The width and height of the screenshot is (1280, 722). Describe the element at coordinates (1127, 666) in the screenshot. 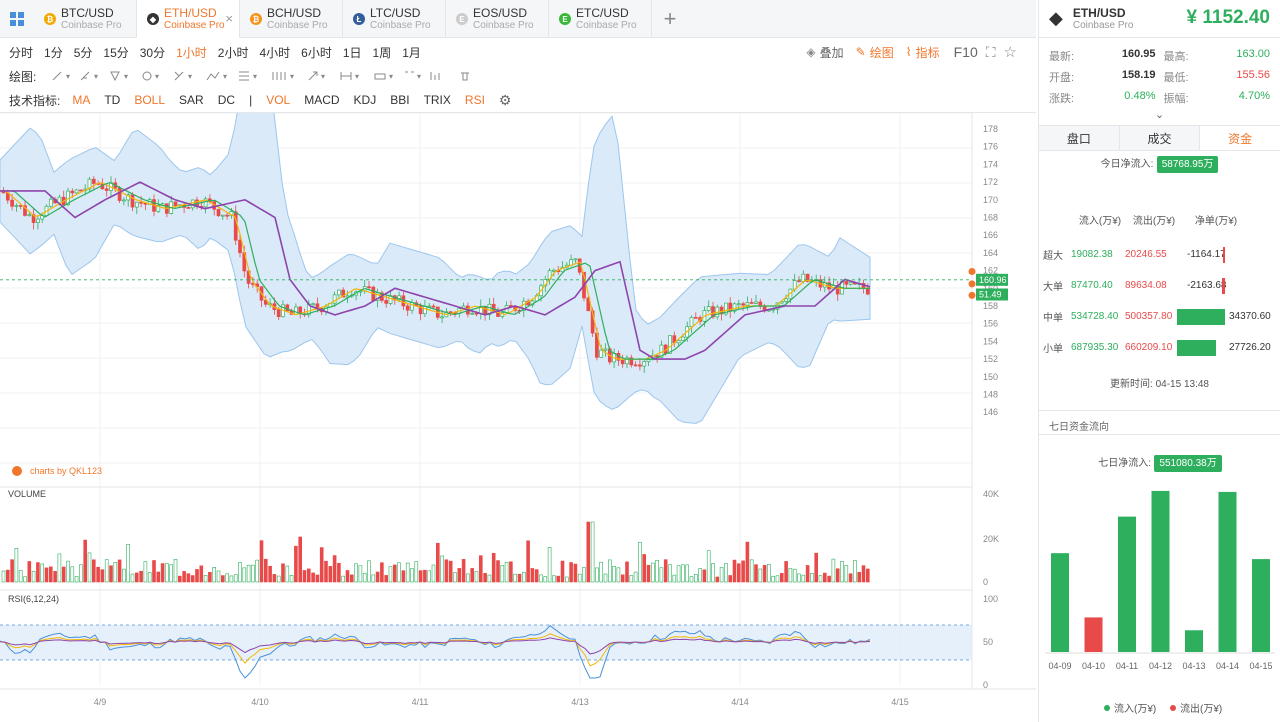

I see `bar-category: 04-11` at that location.